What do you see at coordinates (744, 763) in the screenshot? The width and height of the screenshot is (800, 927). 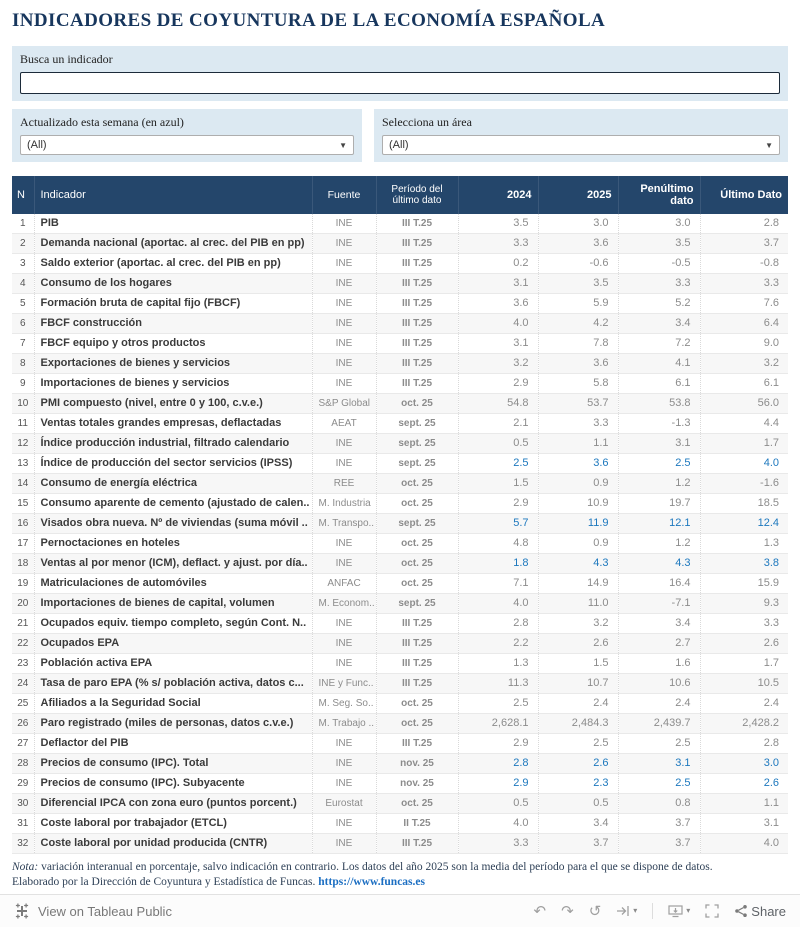 I see `value-latest: 3.0` at bounding box center [744, 763].